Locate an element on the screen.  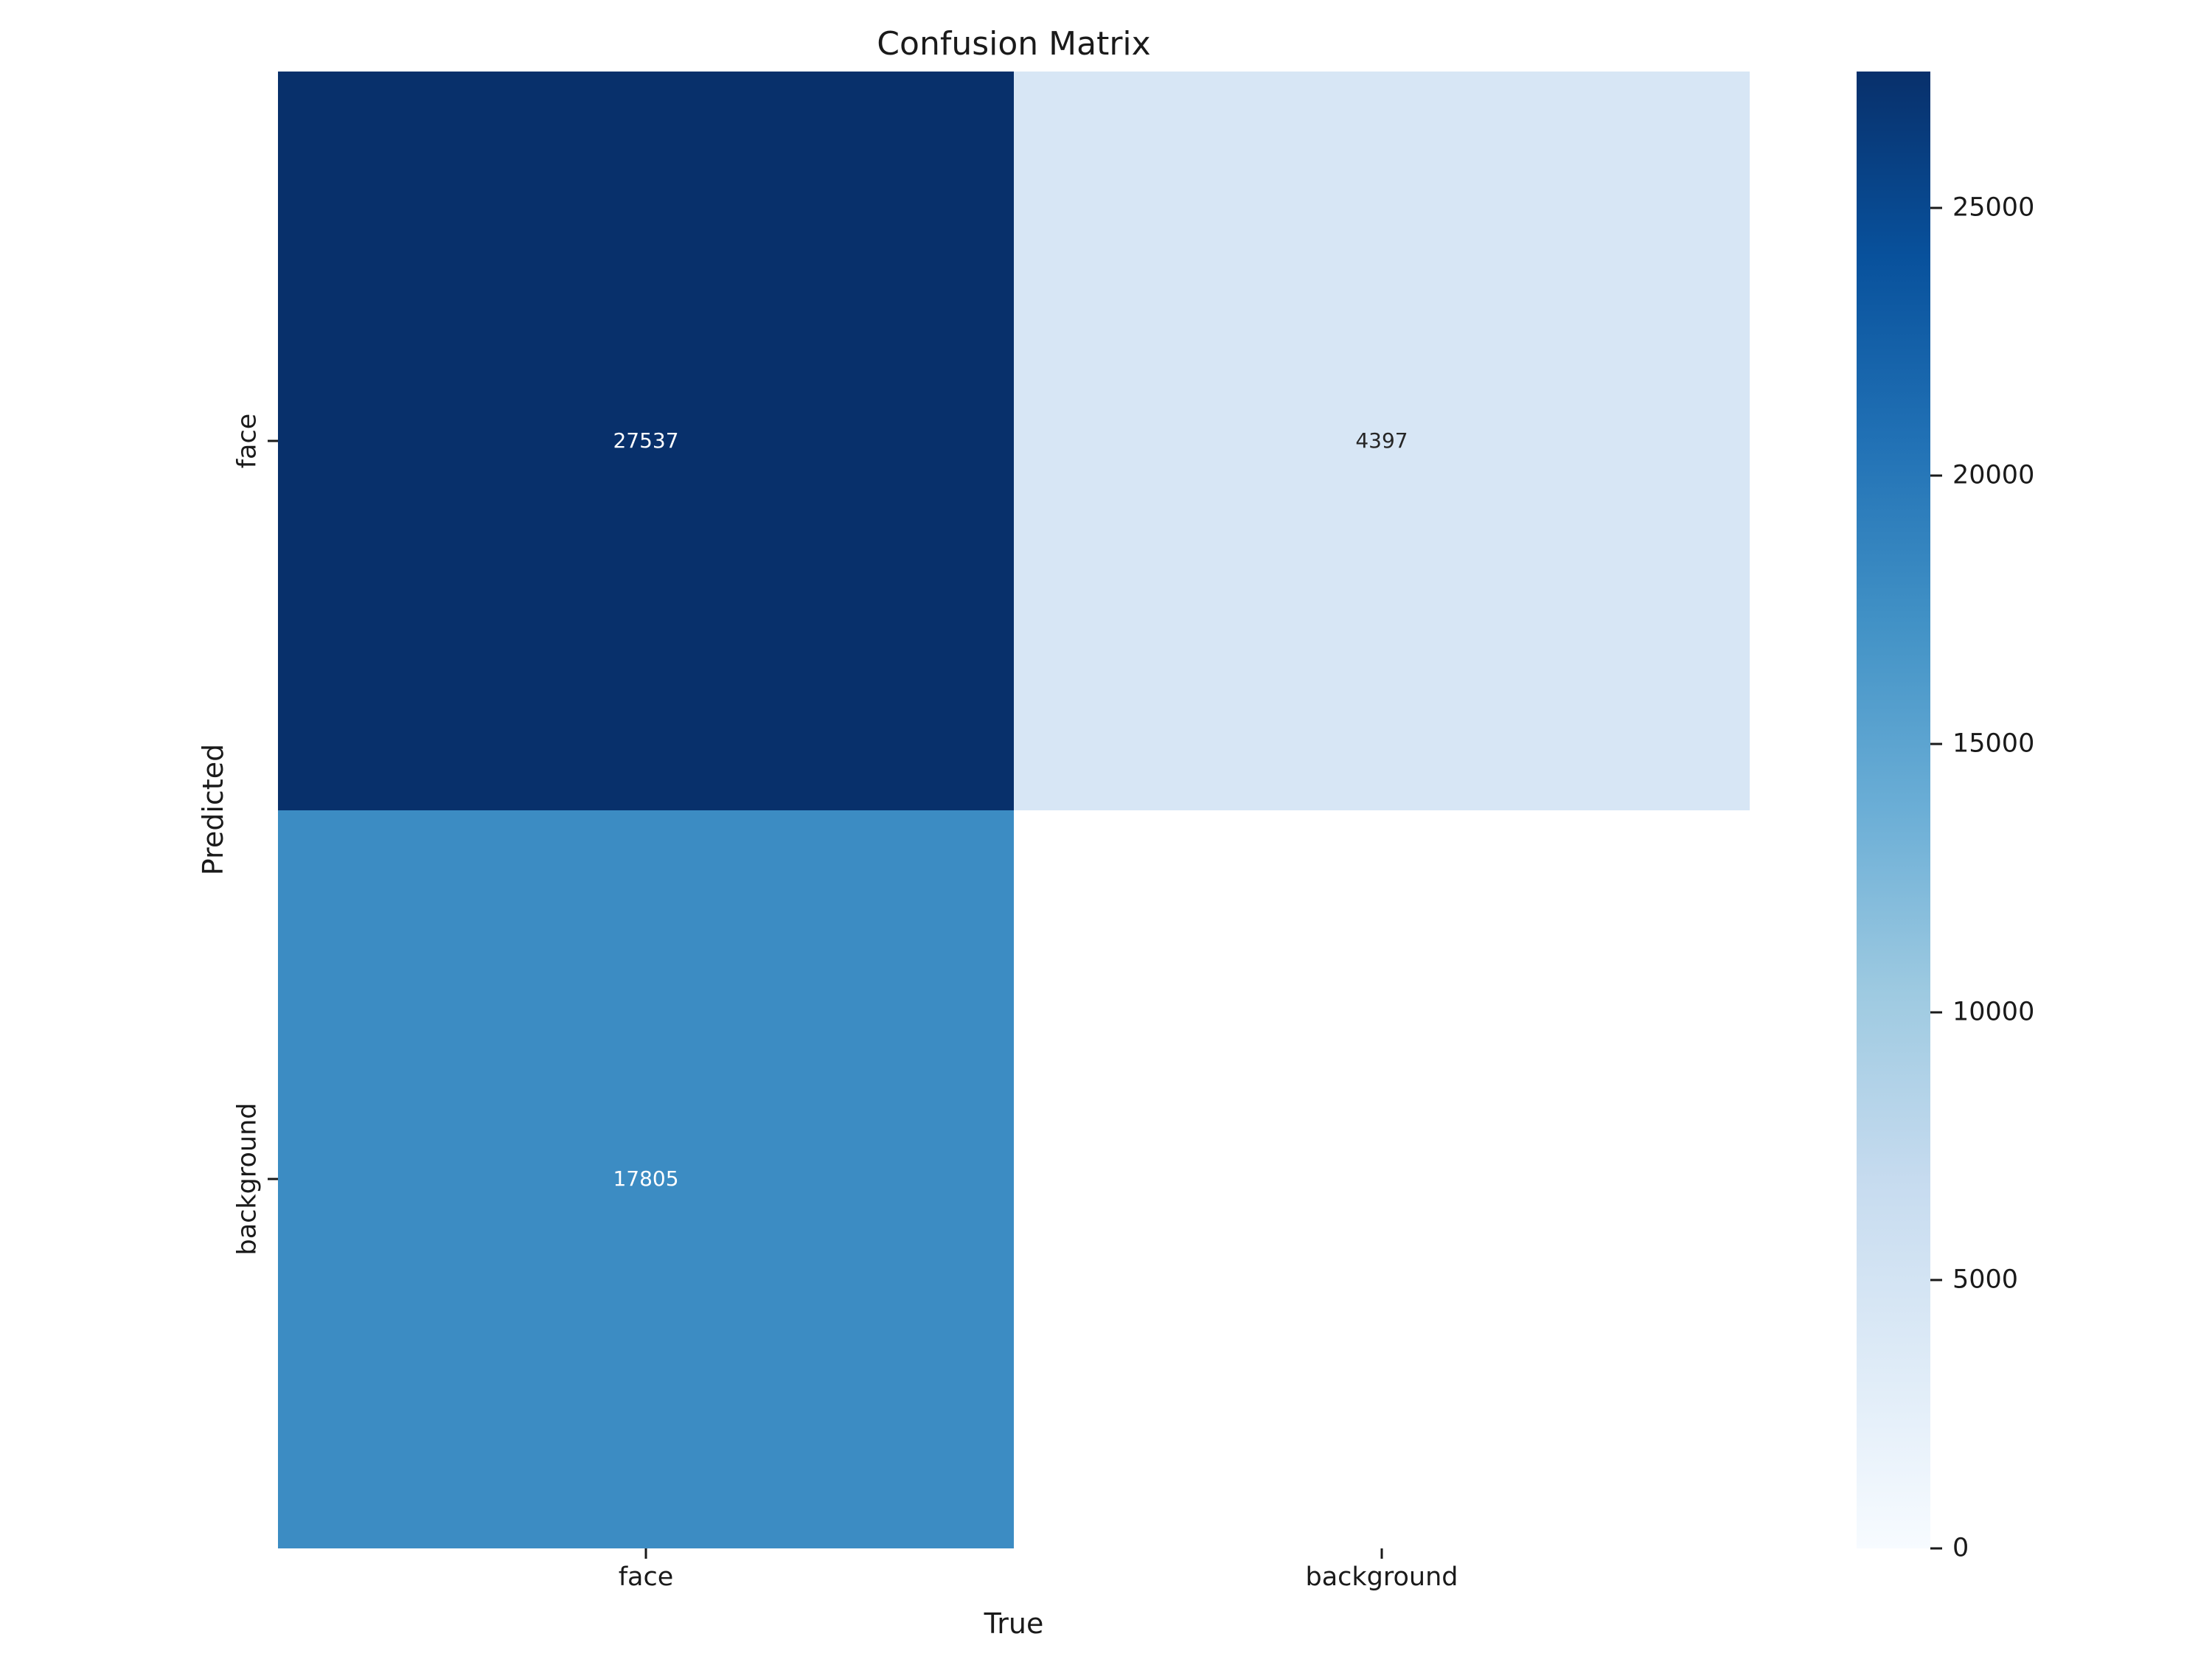
heatmap-cell-1-0: 17805 is located at coordinates (646, 1179).